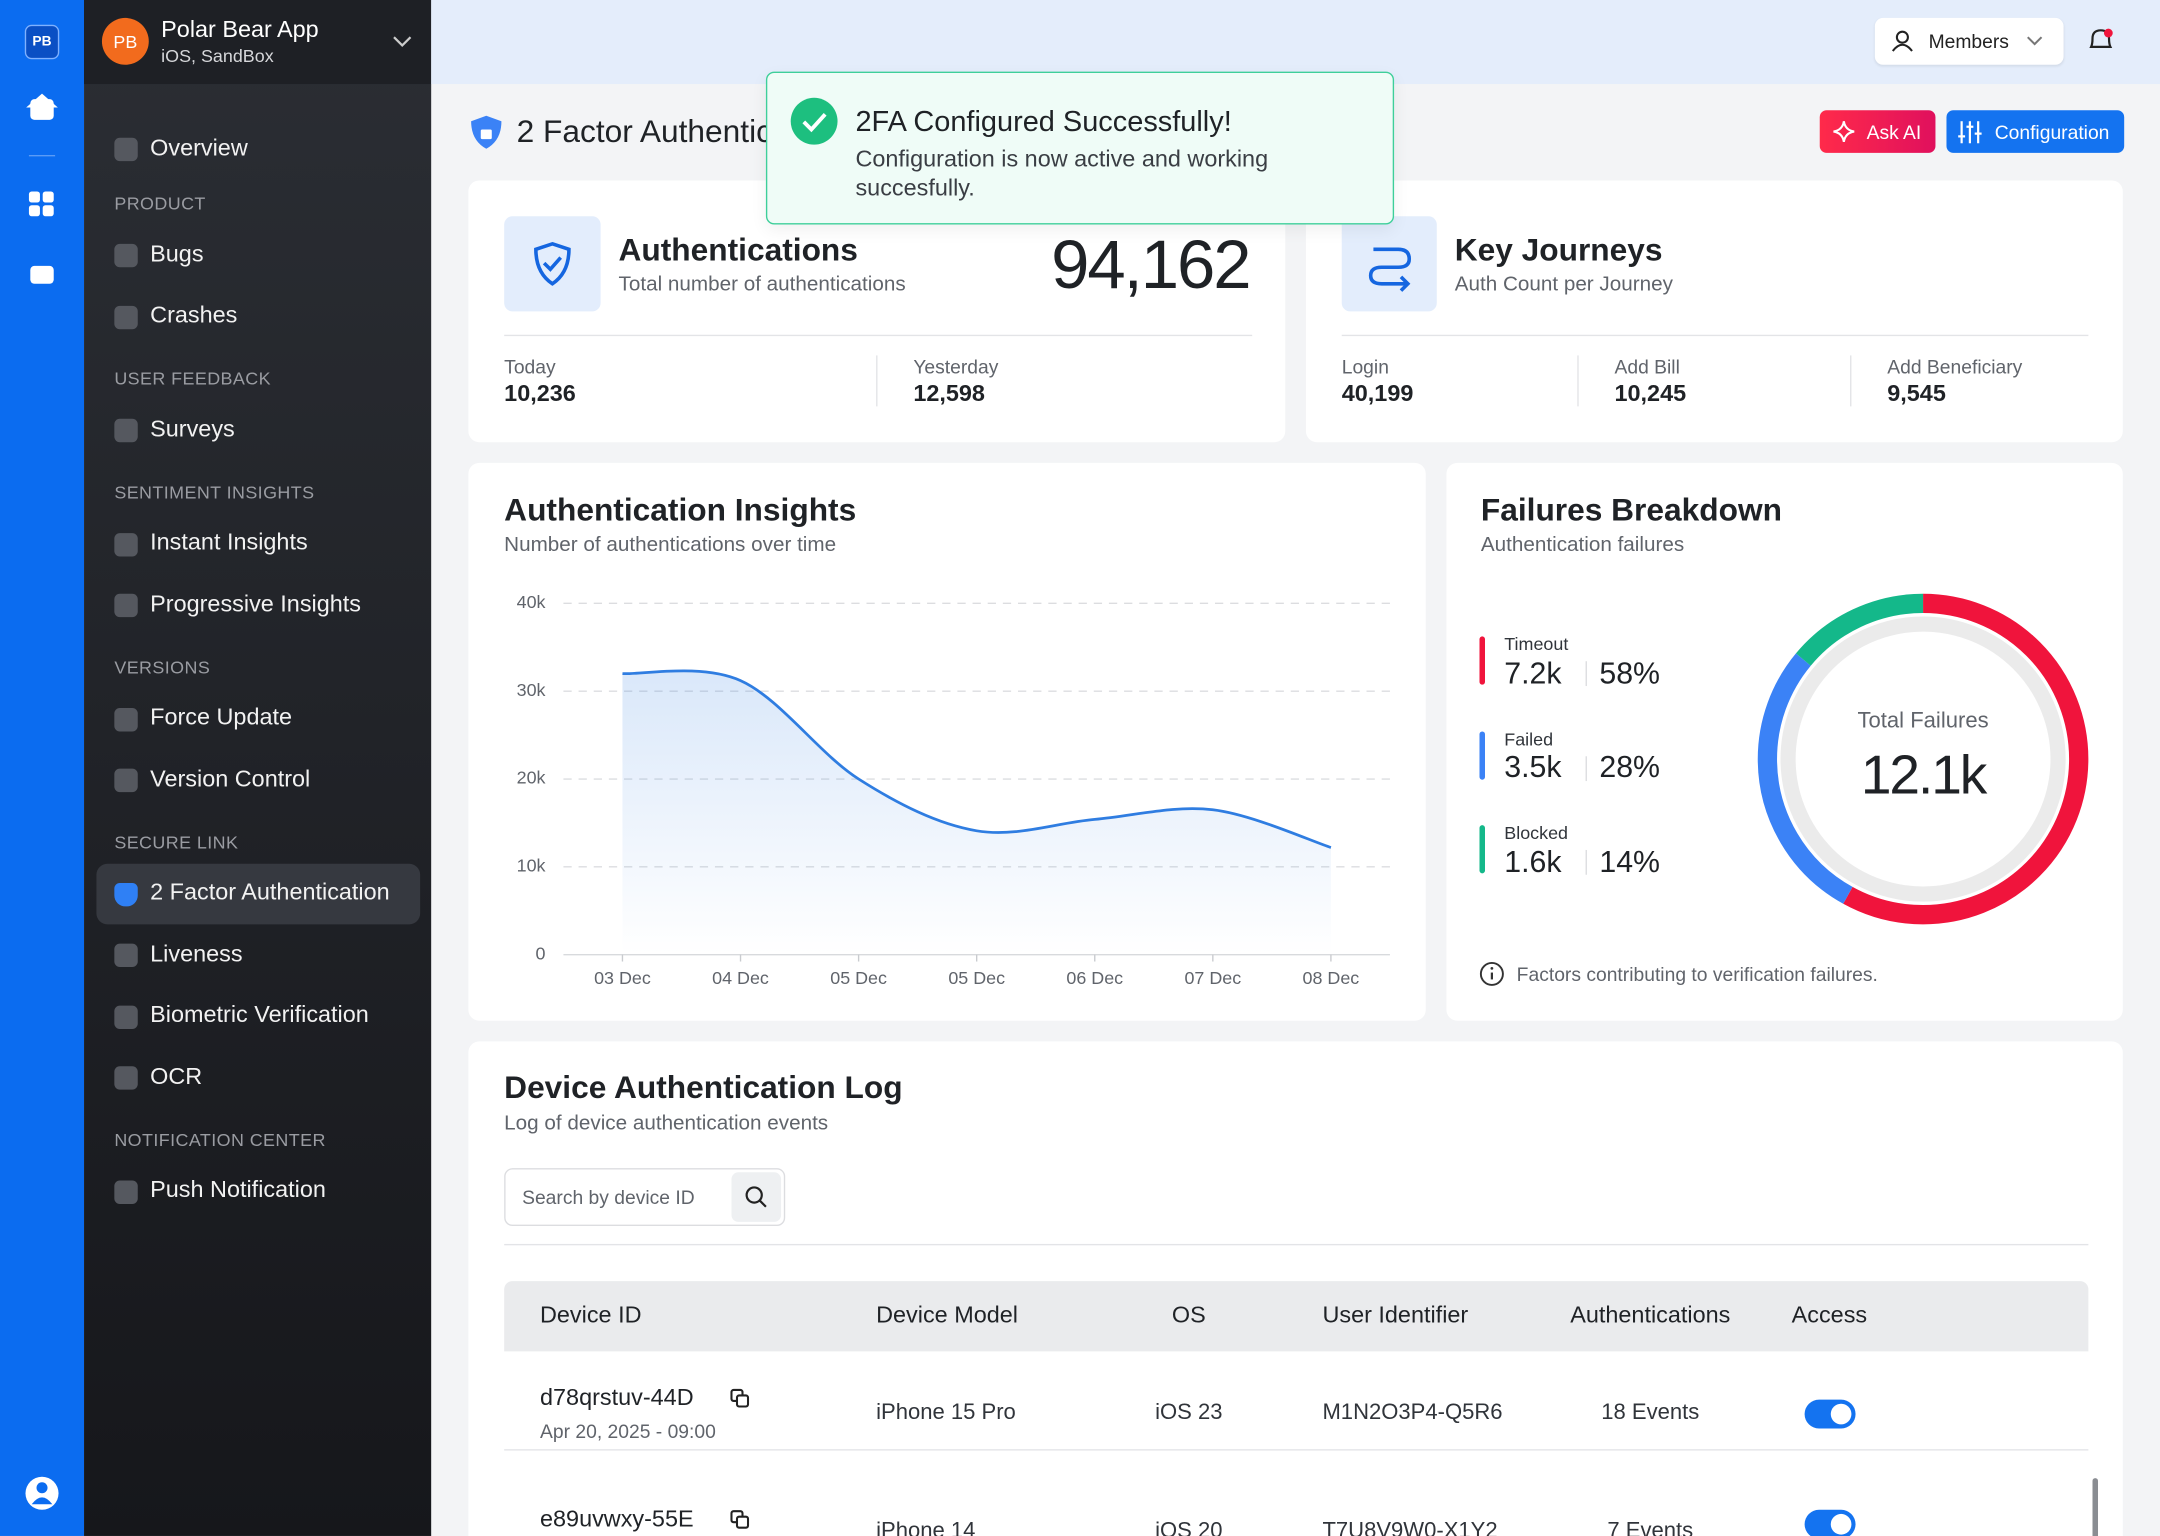 This screenshot has height=1536, width=2160. What do you see at coordinates (214, 492) in the screenshot?
I see `nav-section: SENTIMENT INSIGHTS` at bounding box center [214, 492].